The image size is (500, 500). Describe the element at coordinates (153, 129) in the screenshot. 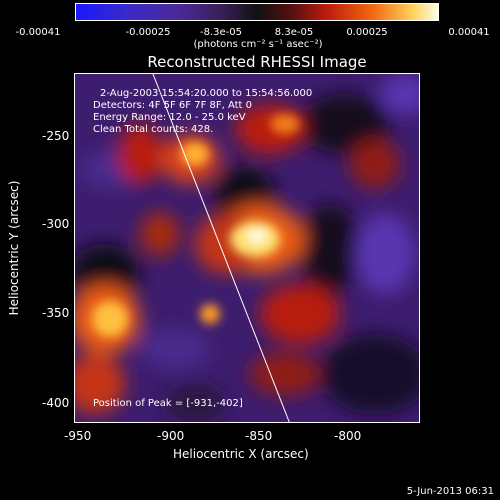

I see `clean-counts-text: Clean Total counts: 428.` at that location.